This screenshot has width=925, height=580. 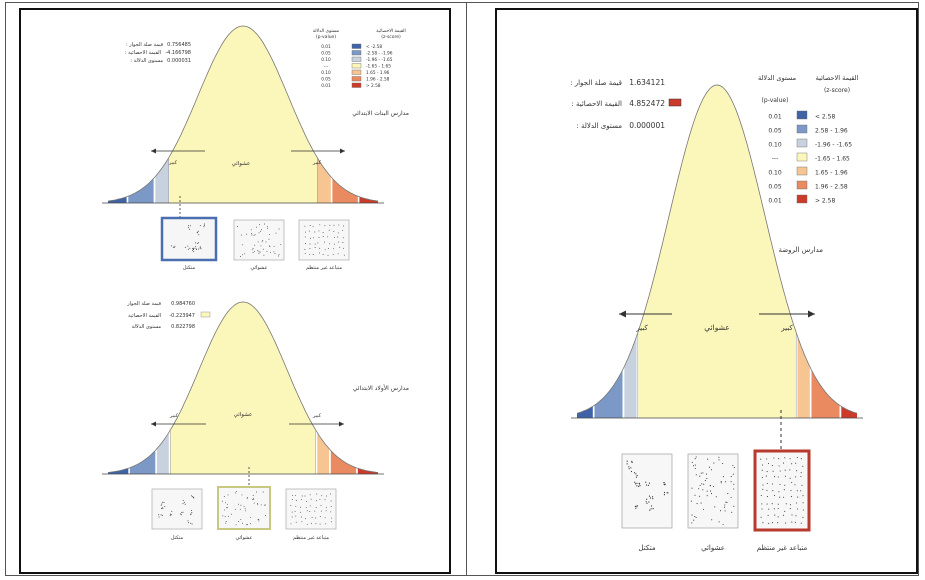 I want to click on legend-zscore: 1.96 - 2.58, so click(x=378, y=80).